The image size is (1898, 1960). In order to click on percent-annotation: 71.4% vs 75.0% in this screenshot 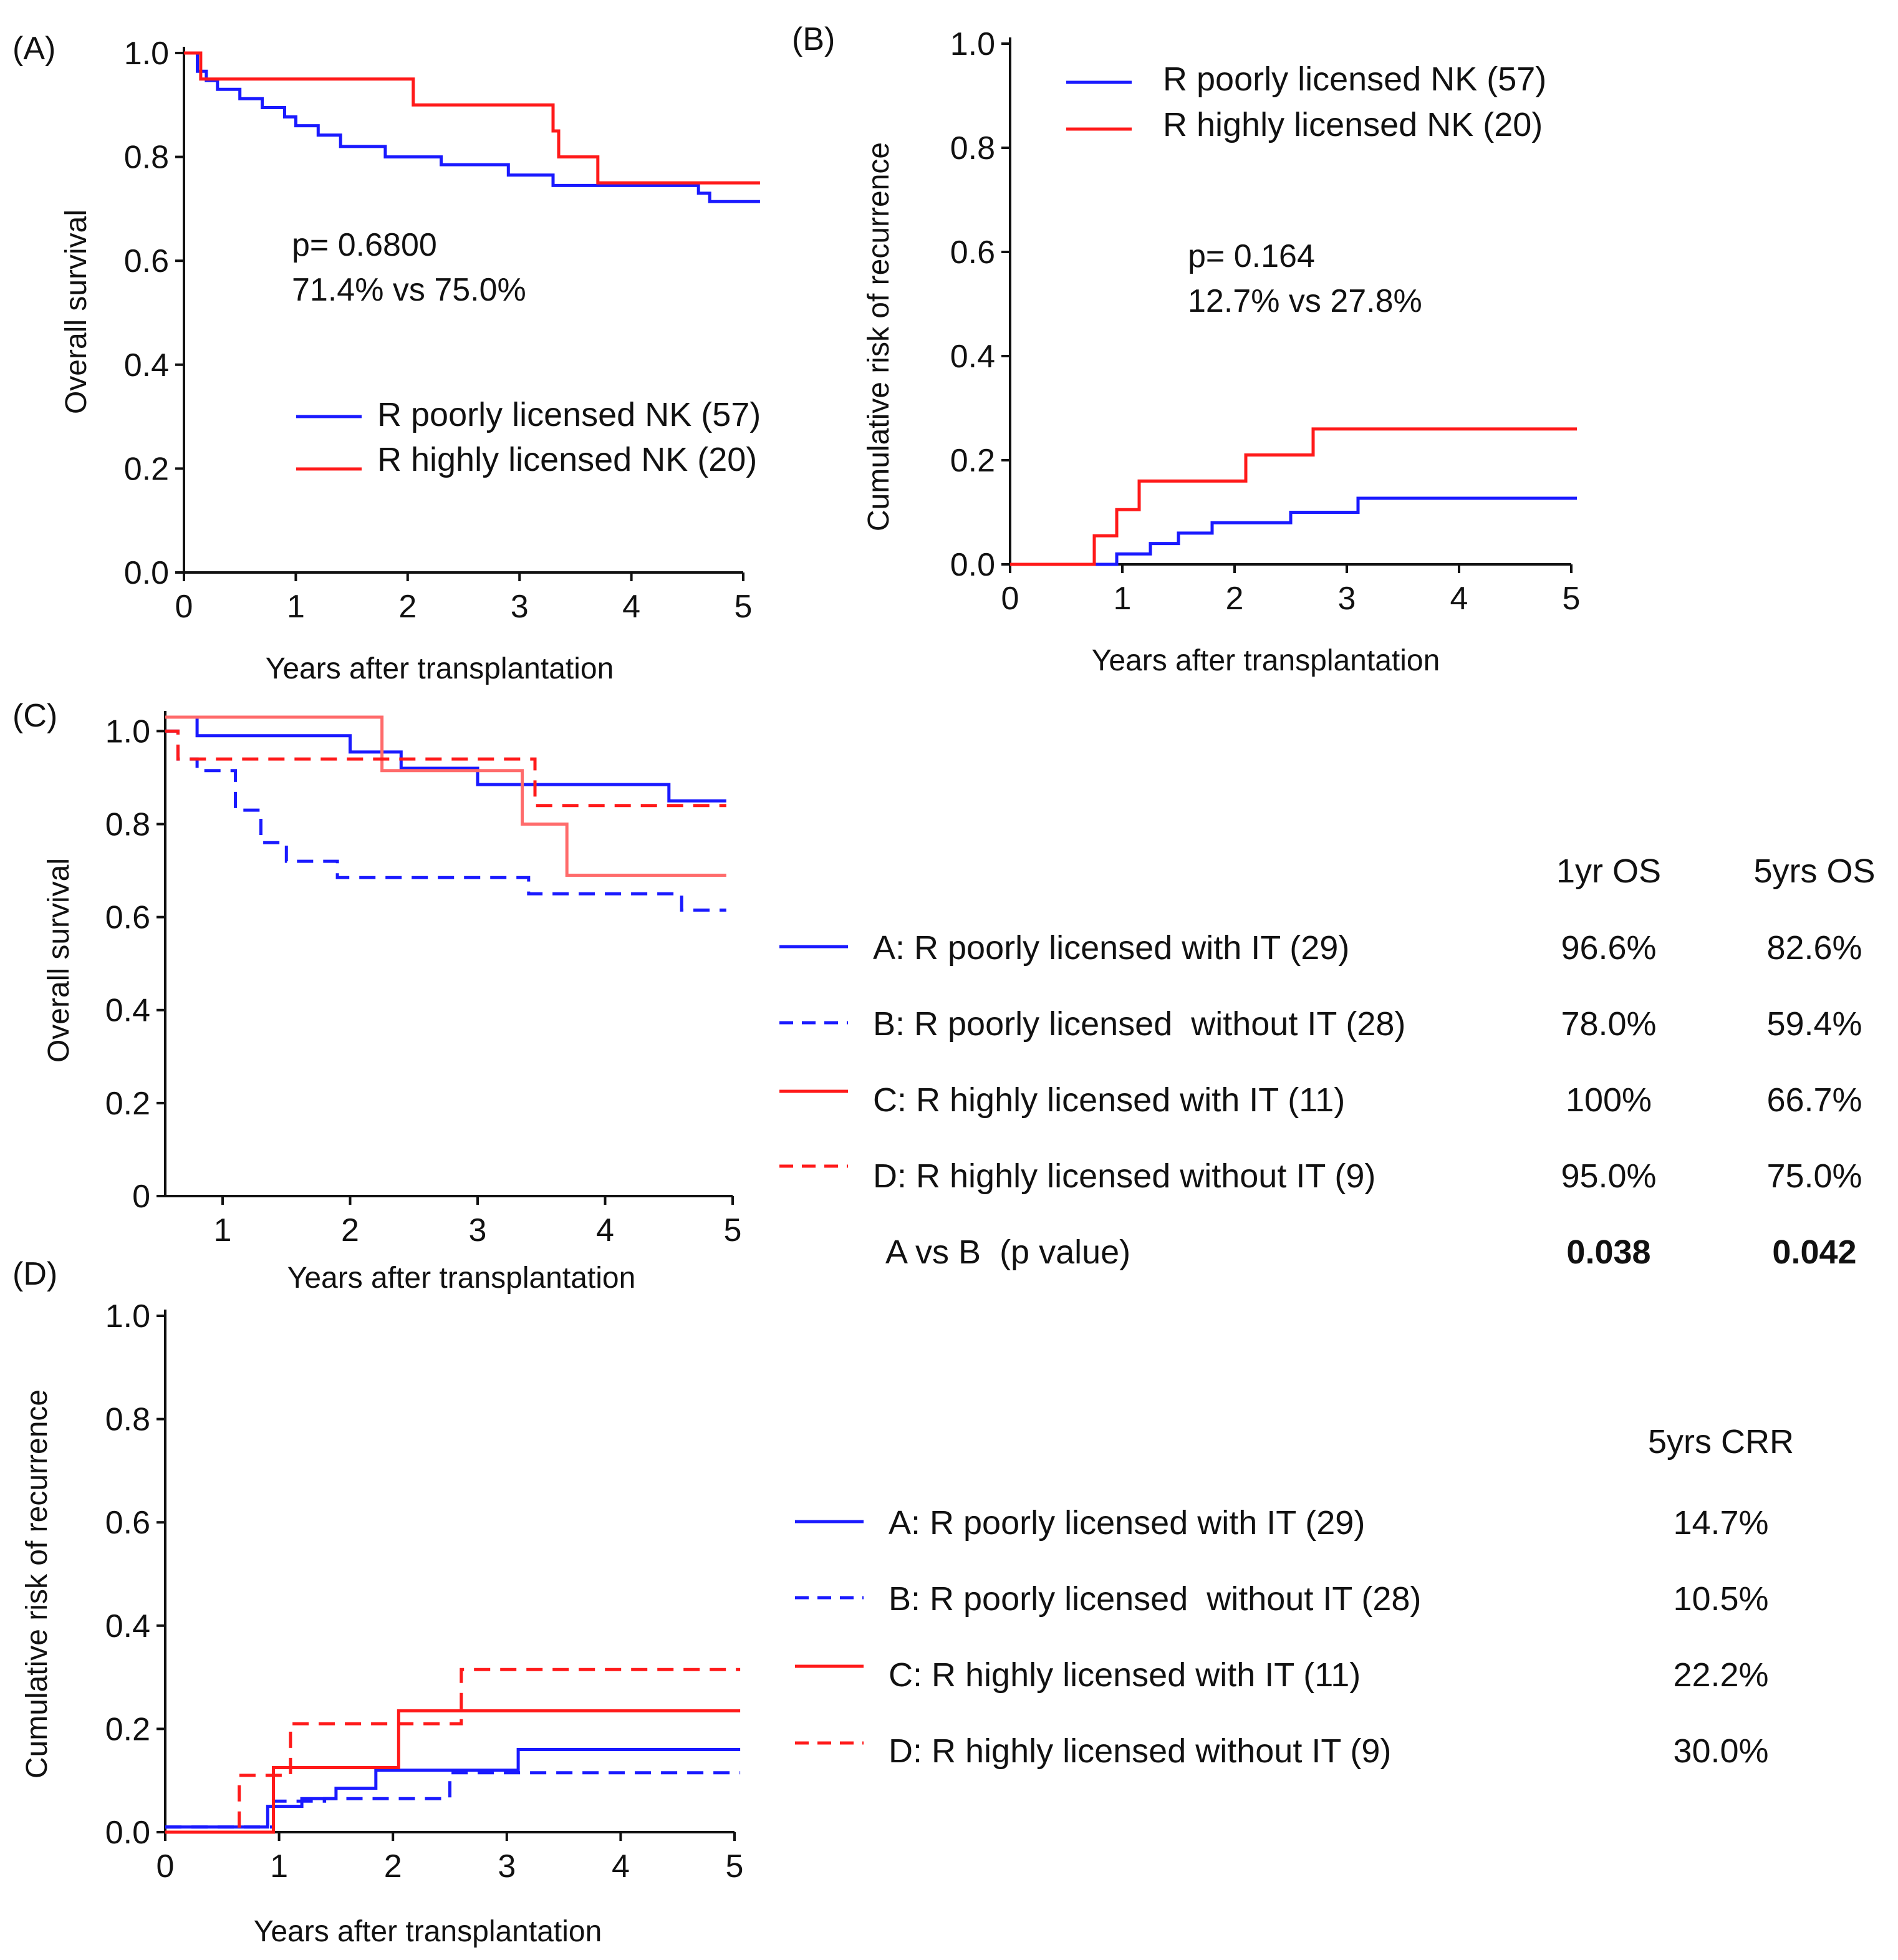, I will do `click(409, 290)`.